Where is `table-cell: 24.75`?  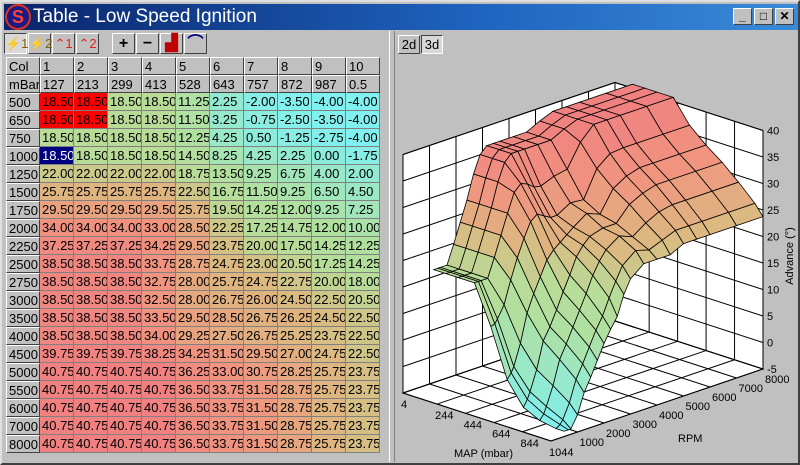 table-cell: 24.75 is located at coordinates (329, 354).